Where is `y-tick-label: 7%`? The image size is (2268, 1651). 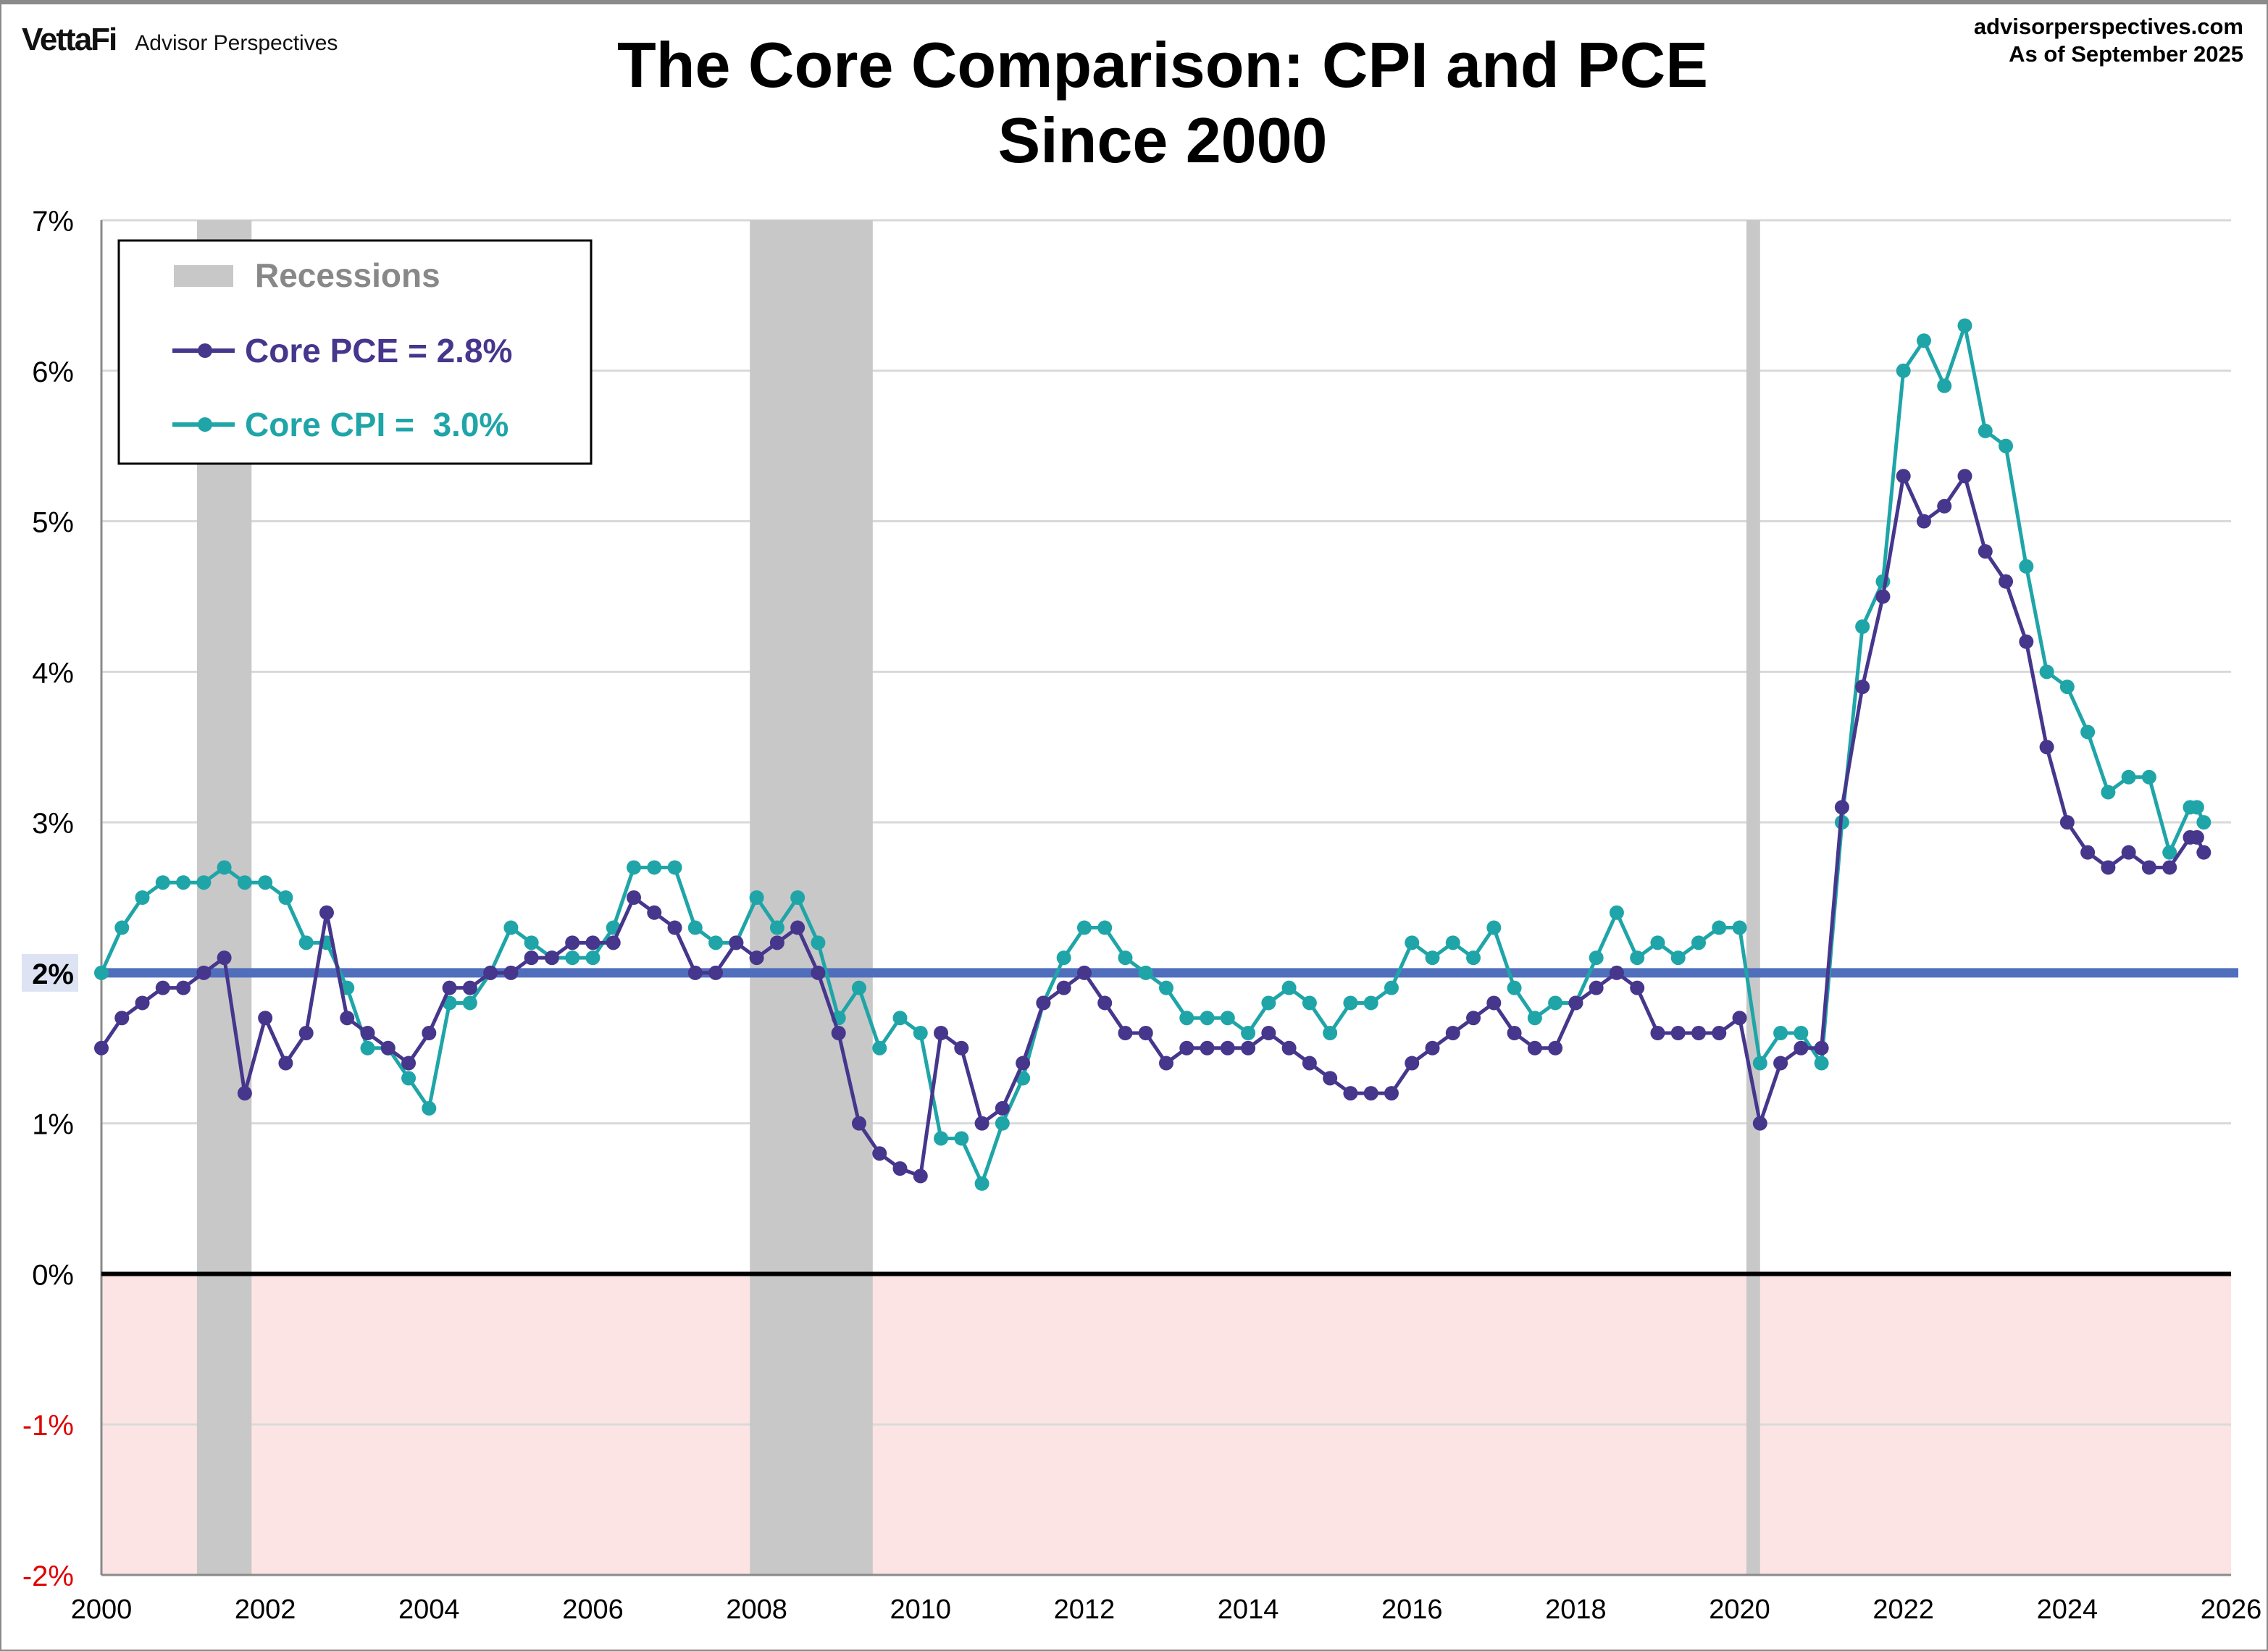 y-tick-label: 7% is located at coordinates (53, 222).